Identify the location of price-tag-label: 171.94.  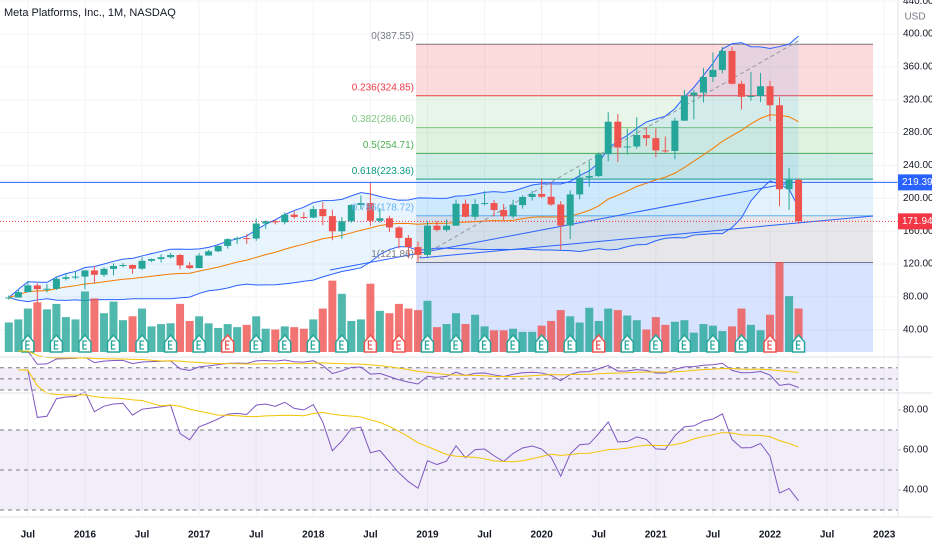
(917, 221).